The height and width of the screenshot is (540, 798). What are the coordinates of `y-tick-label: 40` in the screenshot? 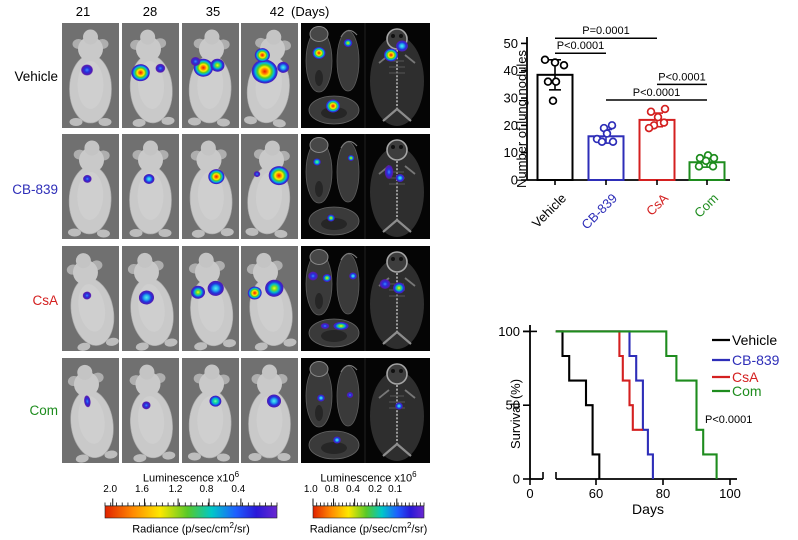 It's located at (511, 70).